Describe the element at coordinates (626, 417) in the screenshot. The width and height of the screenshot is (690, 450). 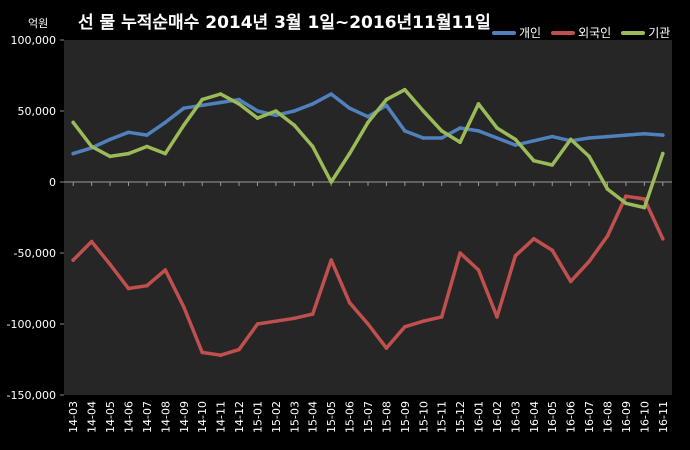
I see `x-tick-label: 16-09` at that location.